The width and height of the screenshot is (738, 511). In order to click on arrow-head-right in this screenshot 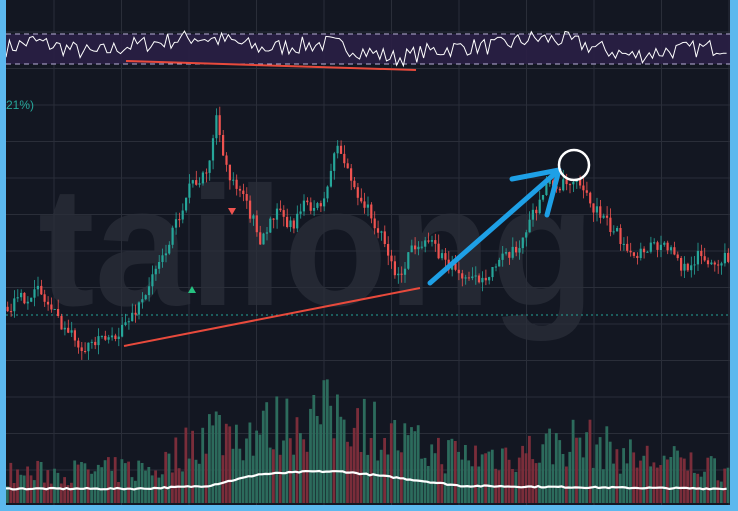, I will do `click(553, 192)`.